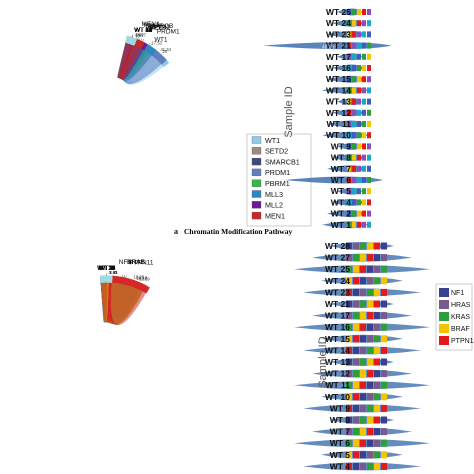 The image size is (474, 474). I want to click on bottom-chord-segment-label: WT 14, so click(106, 268).